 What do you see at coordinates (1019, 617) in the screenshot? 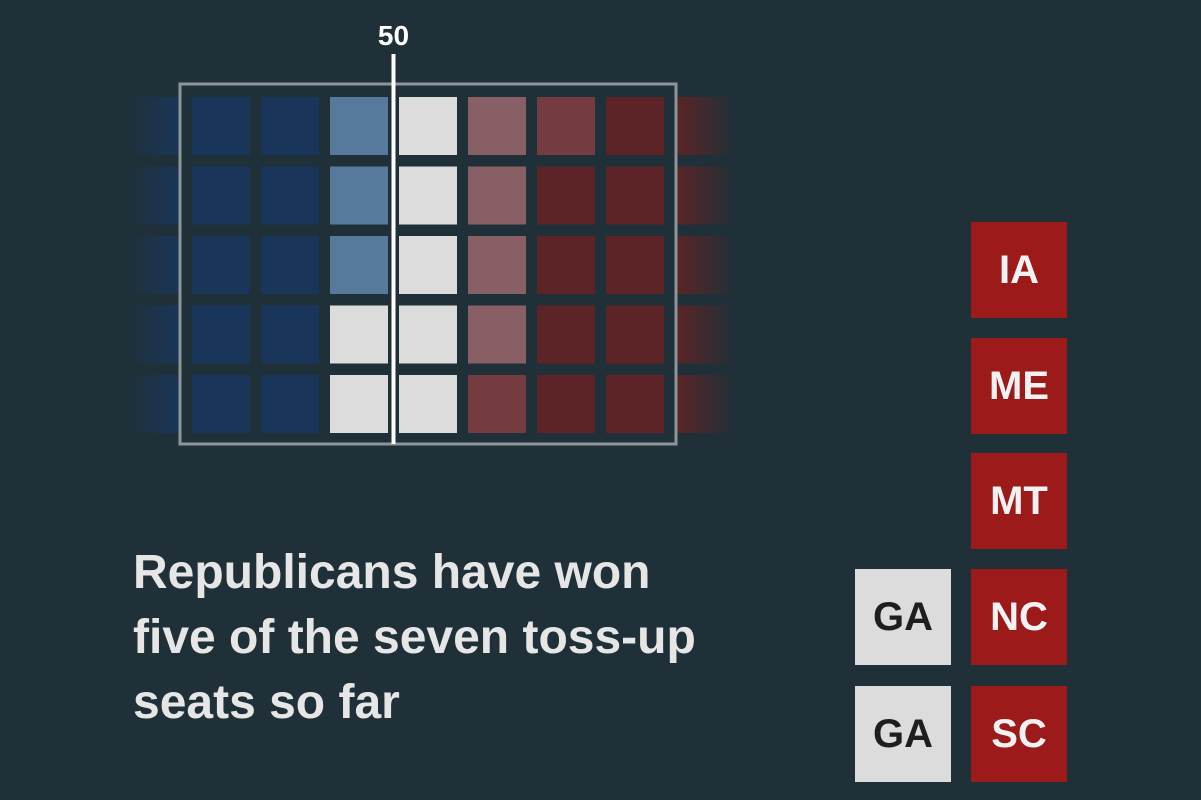
I see `state-box-rep-nc: NC` at bounding box center [1019, 617].